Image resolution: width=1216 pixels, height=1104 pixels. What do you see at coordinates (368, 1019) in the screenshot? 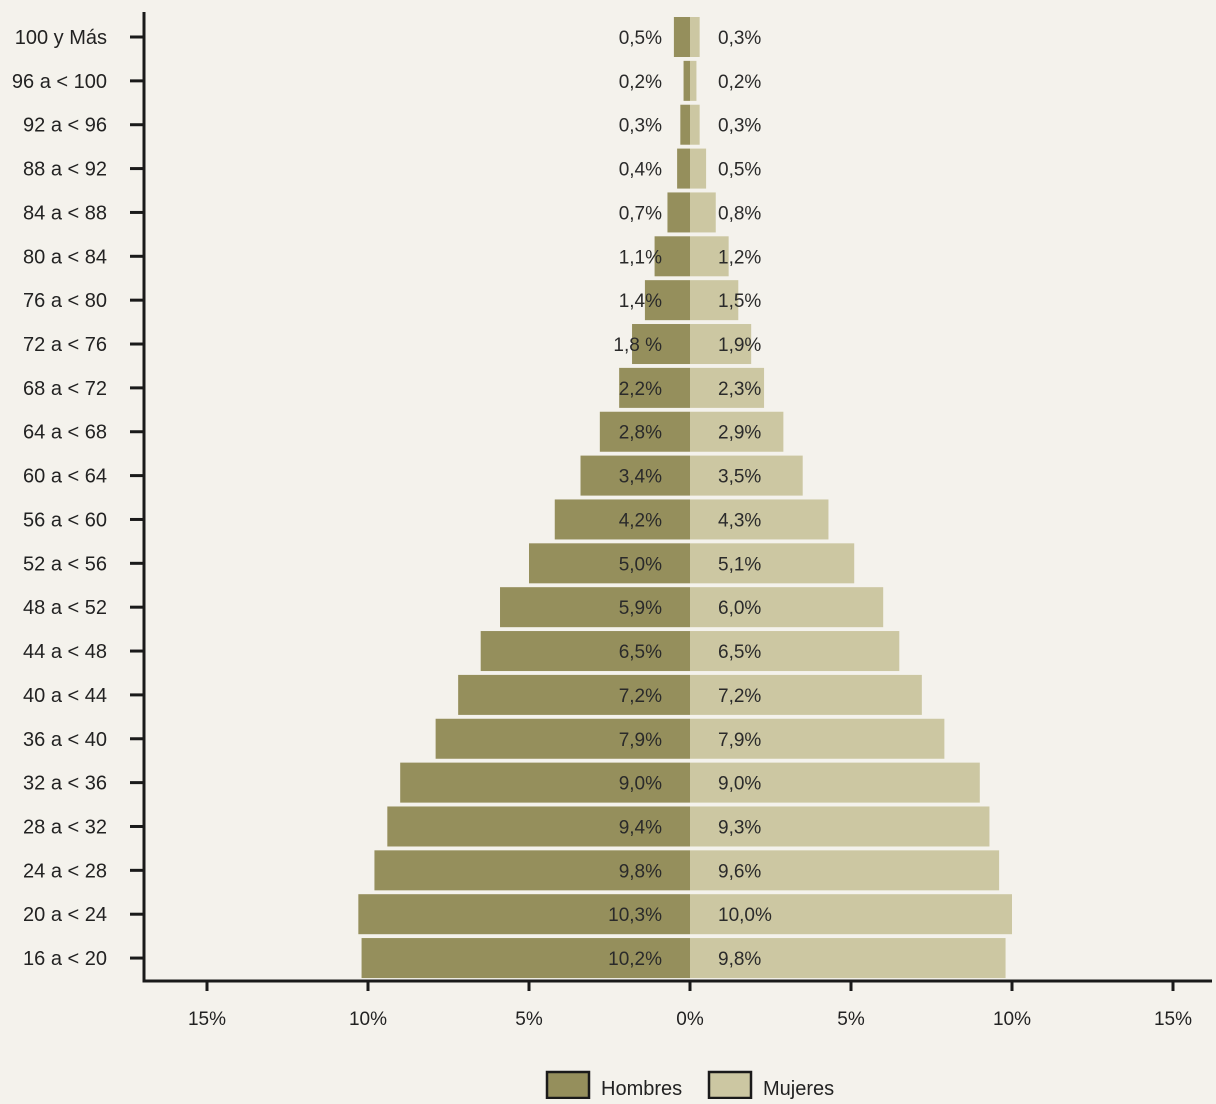
I see `x-tick-label: 10%` at bounding box center [368, 1019].